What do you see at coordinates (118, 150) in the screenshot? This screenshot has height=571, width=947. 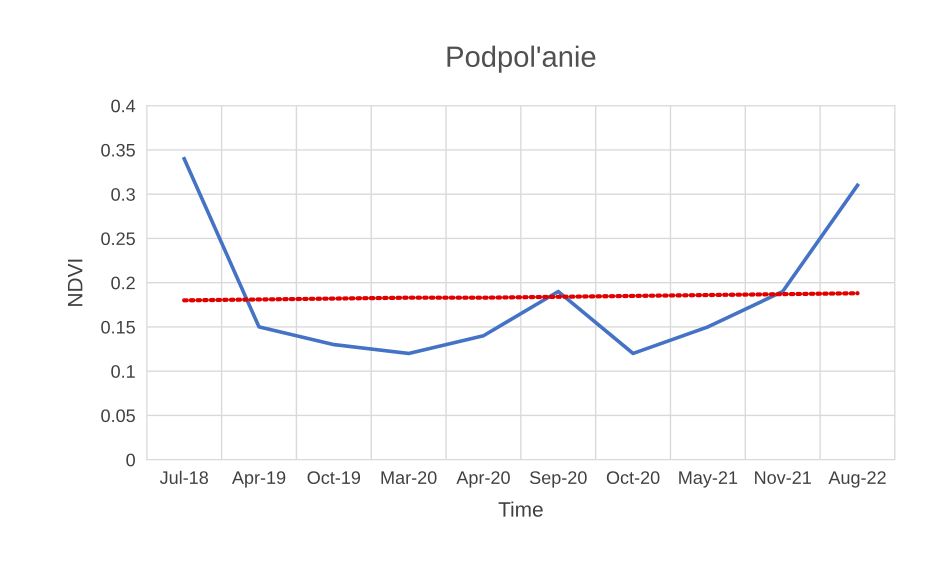 I see `y-tick-label: 0.35` at bounding box center [118, 150].